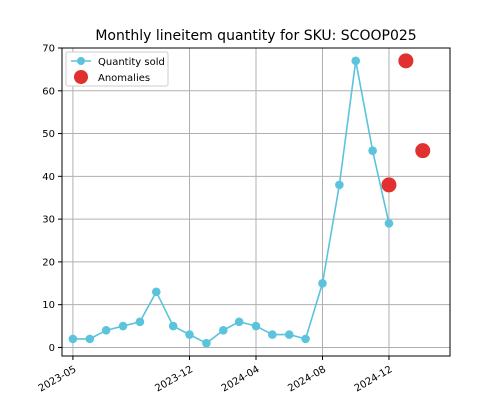  What do you see at coordinates (174, 379) in the screenshot?
I see `x-tick-label: 2023-12` at bounding box center [174, 379].